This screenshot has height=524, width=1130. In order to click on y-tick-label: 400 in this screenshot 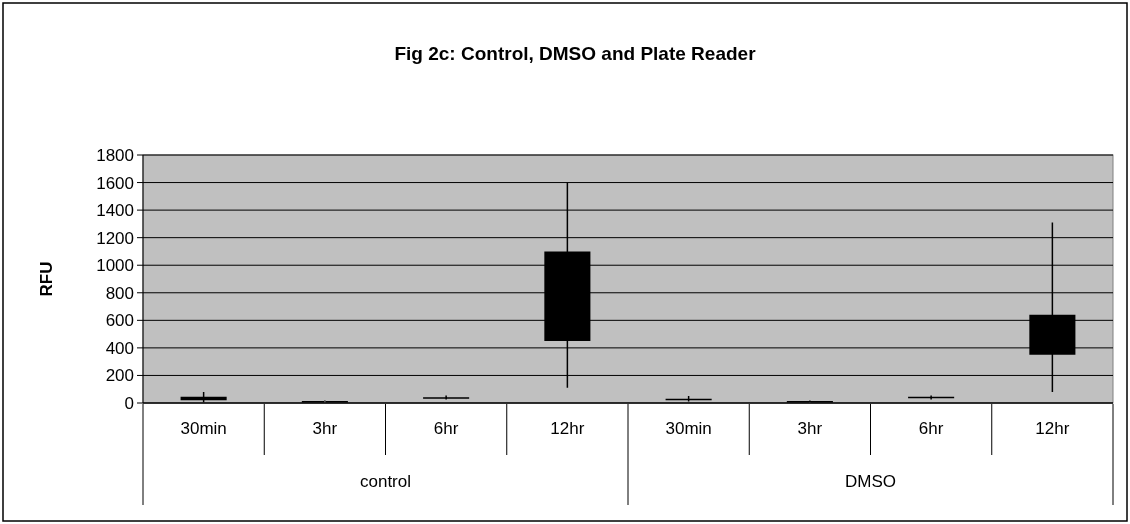, I will do `click(119, 348)`.